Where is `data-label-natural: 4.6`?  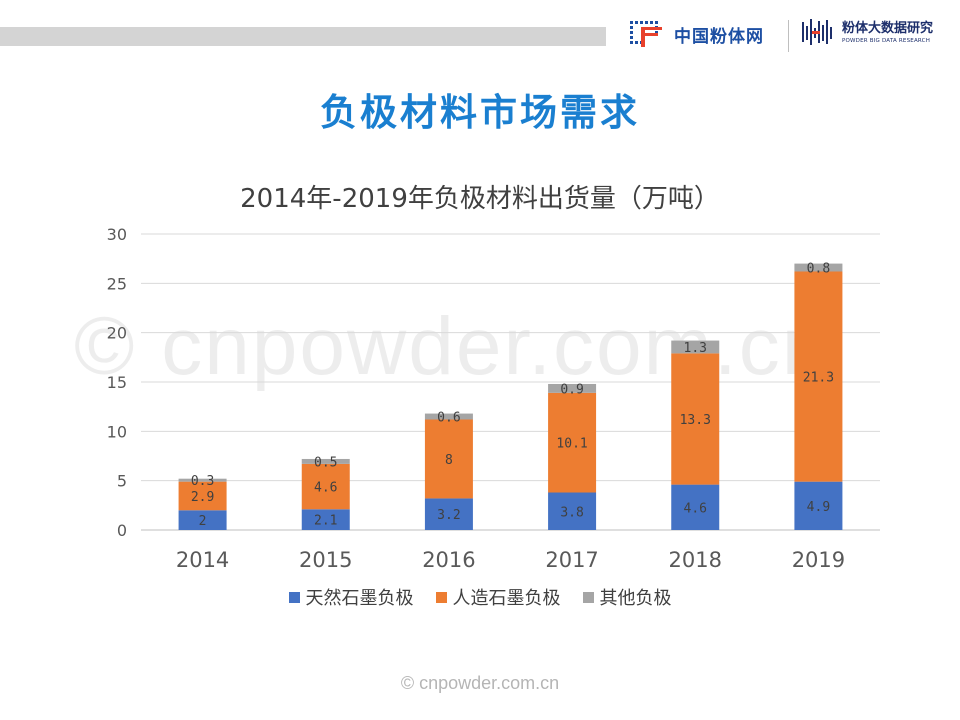
data-label-natural: 4.6 is located at coordinates (695, 508).